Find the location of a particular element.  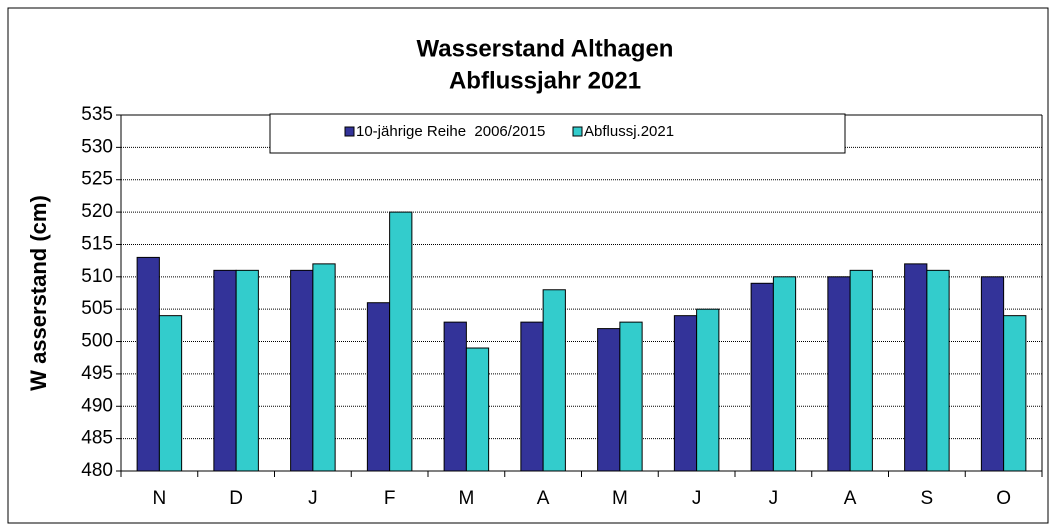

x-tick-label: N is located at coordinates (160, 498).